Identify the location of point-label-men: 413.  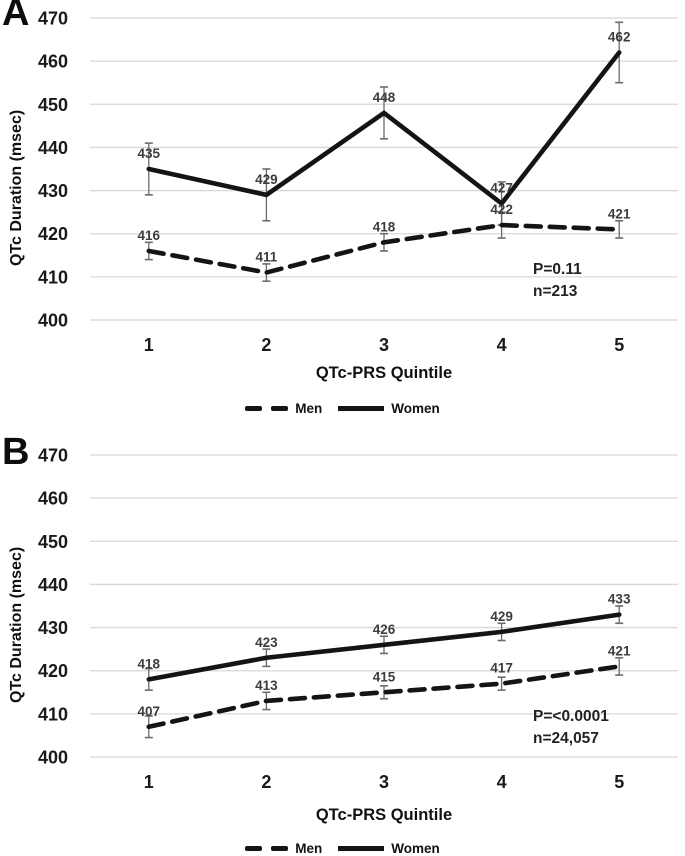
(266, 685).